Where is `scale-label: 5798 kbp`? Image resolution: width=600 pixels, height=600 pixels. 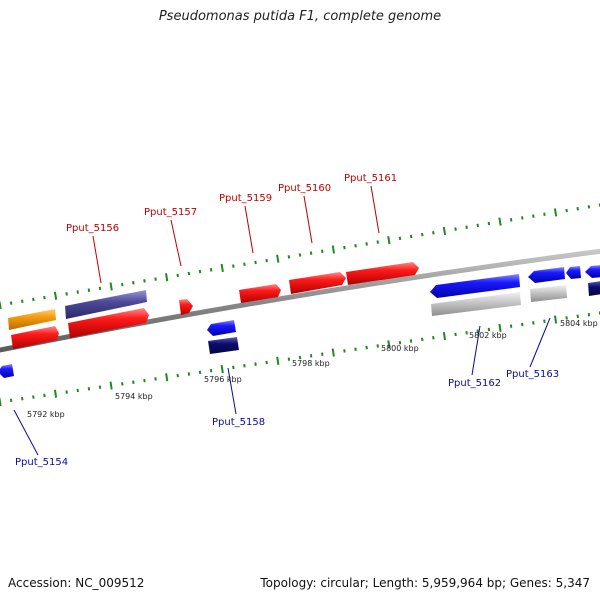 scale-label: 5798 kbp is located at coordinates (311, 363).